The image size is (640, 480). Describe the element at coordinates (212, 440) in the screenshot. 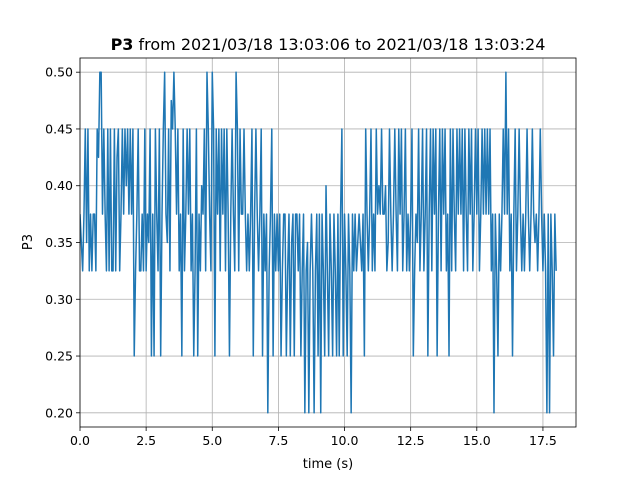

I see `x-tick-label: 5.0` at that location.